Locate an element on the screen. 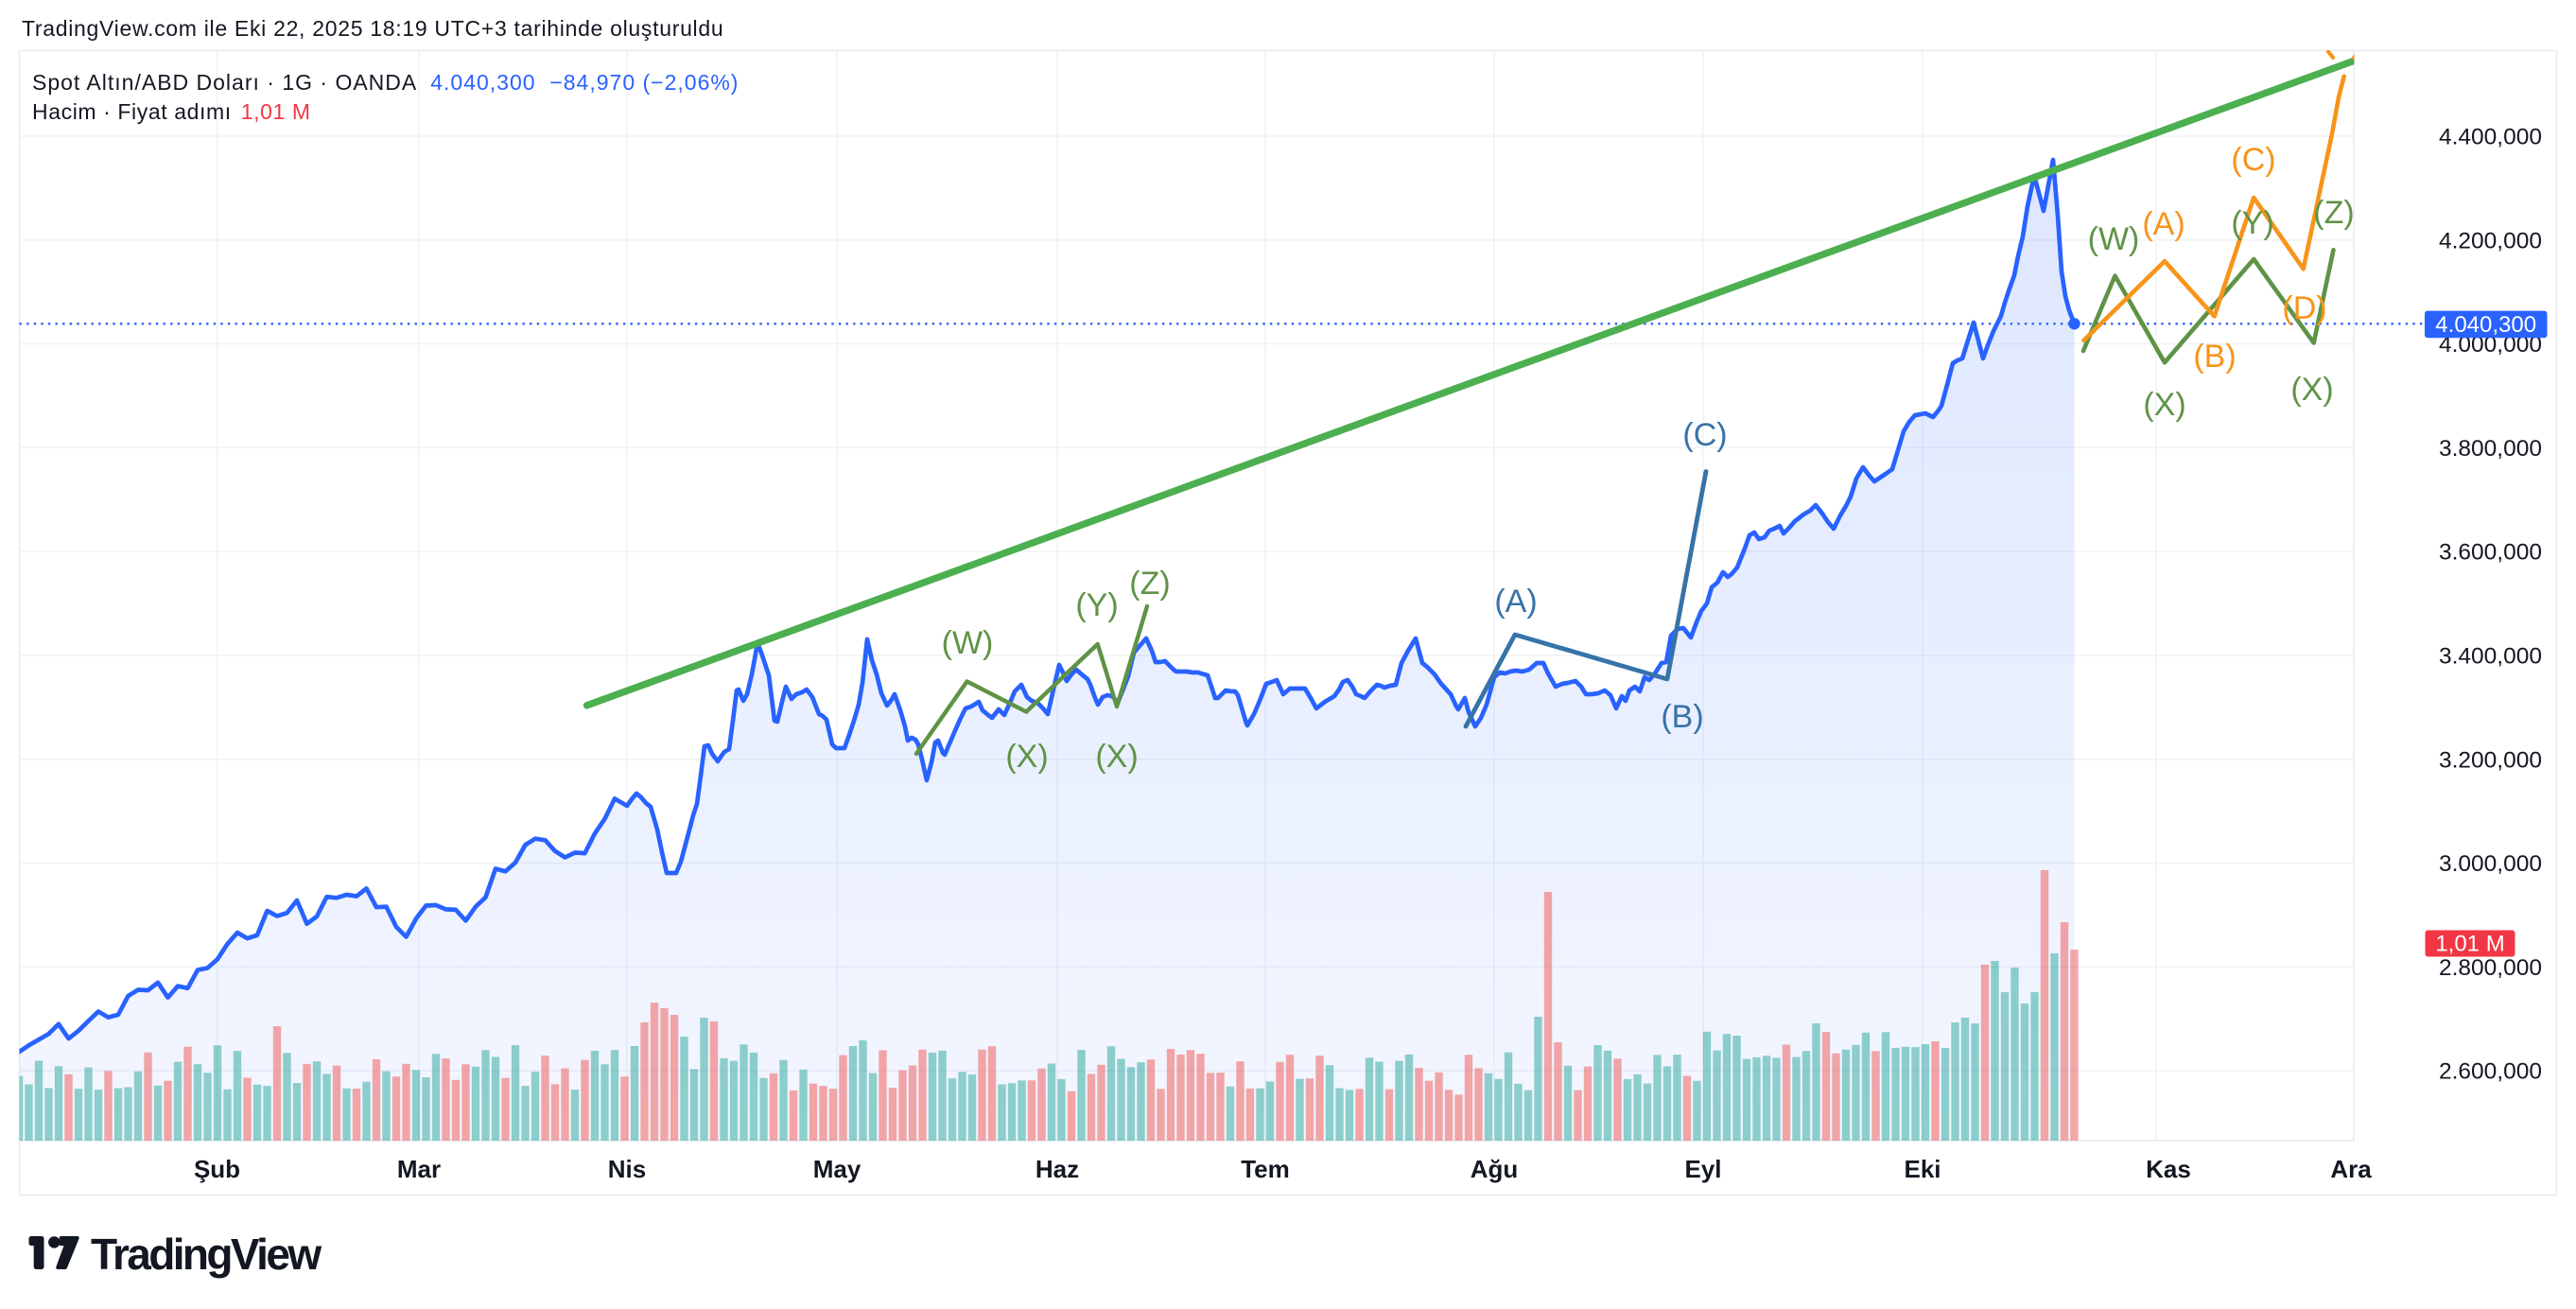 This screenshot has width=2576, height=1309. svg-text: Eki is located at coordinates (1922, 1169).